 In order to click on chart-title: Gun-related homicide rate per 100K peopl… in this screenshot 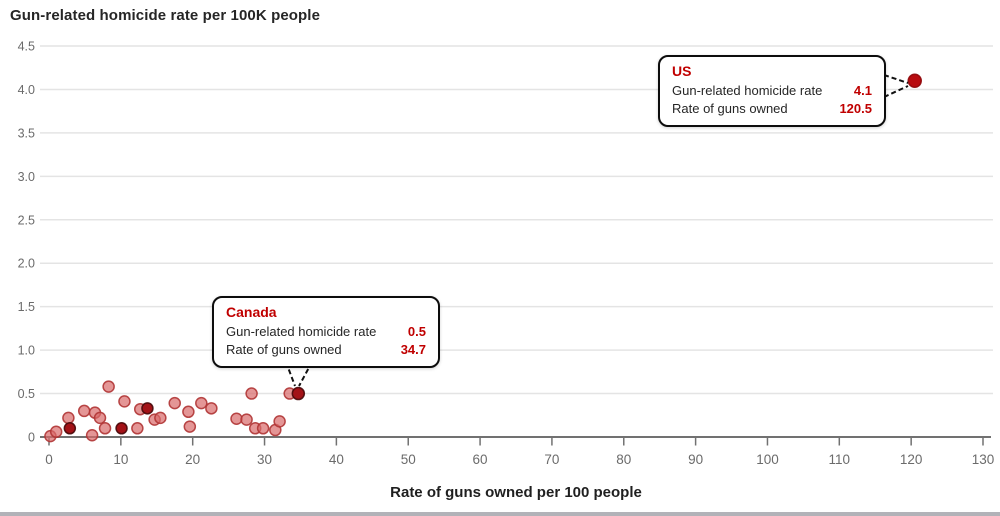, I will do `click(165, 15)`.